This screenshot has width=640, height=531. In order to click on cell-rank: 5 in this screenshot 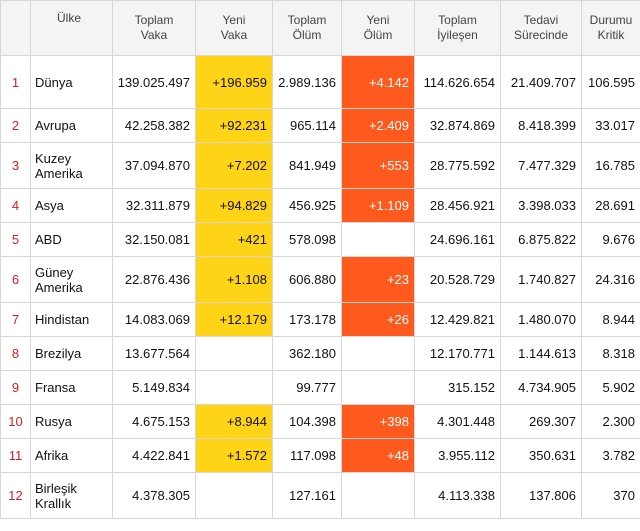, I will do `click(15, 239)`.